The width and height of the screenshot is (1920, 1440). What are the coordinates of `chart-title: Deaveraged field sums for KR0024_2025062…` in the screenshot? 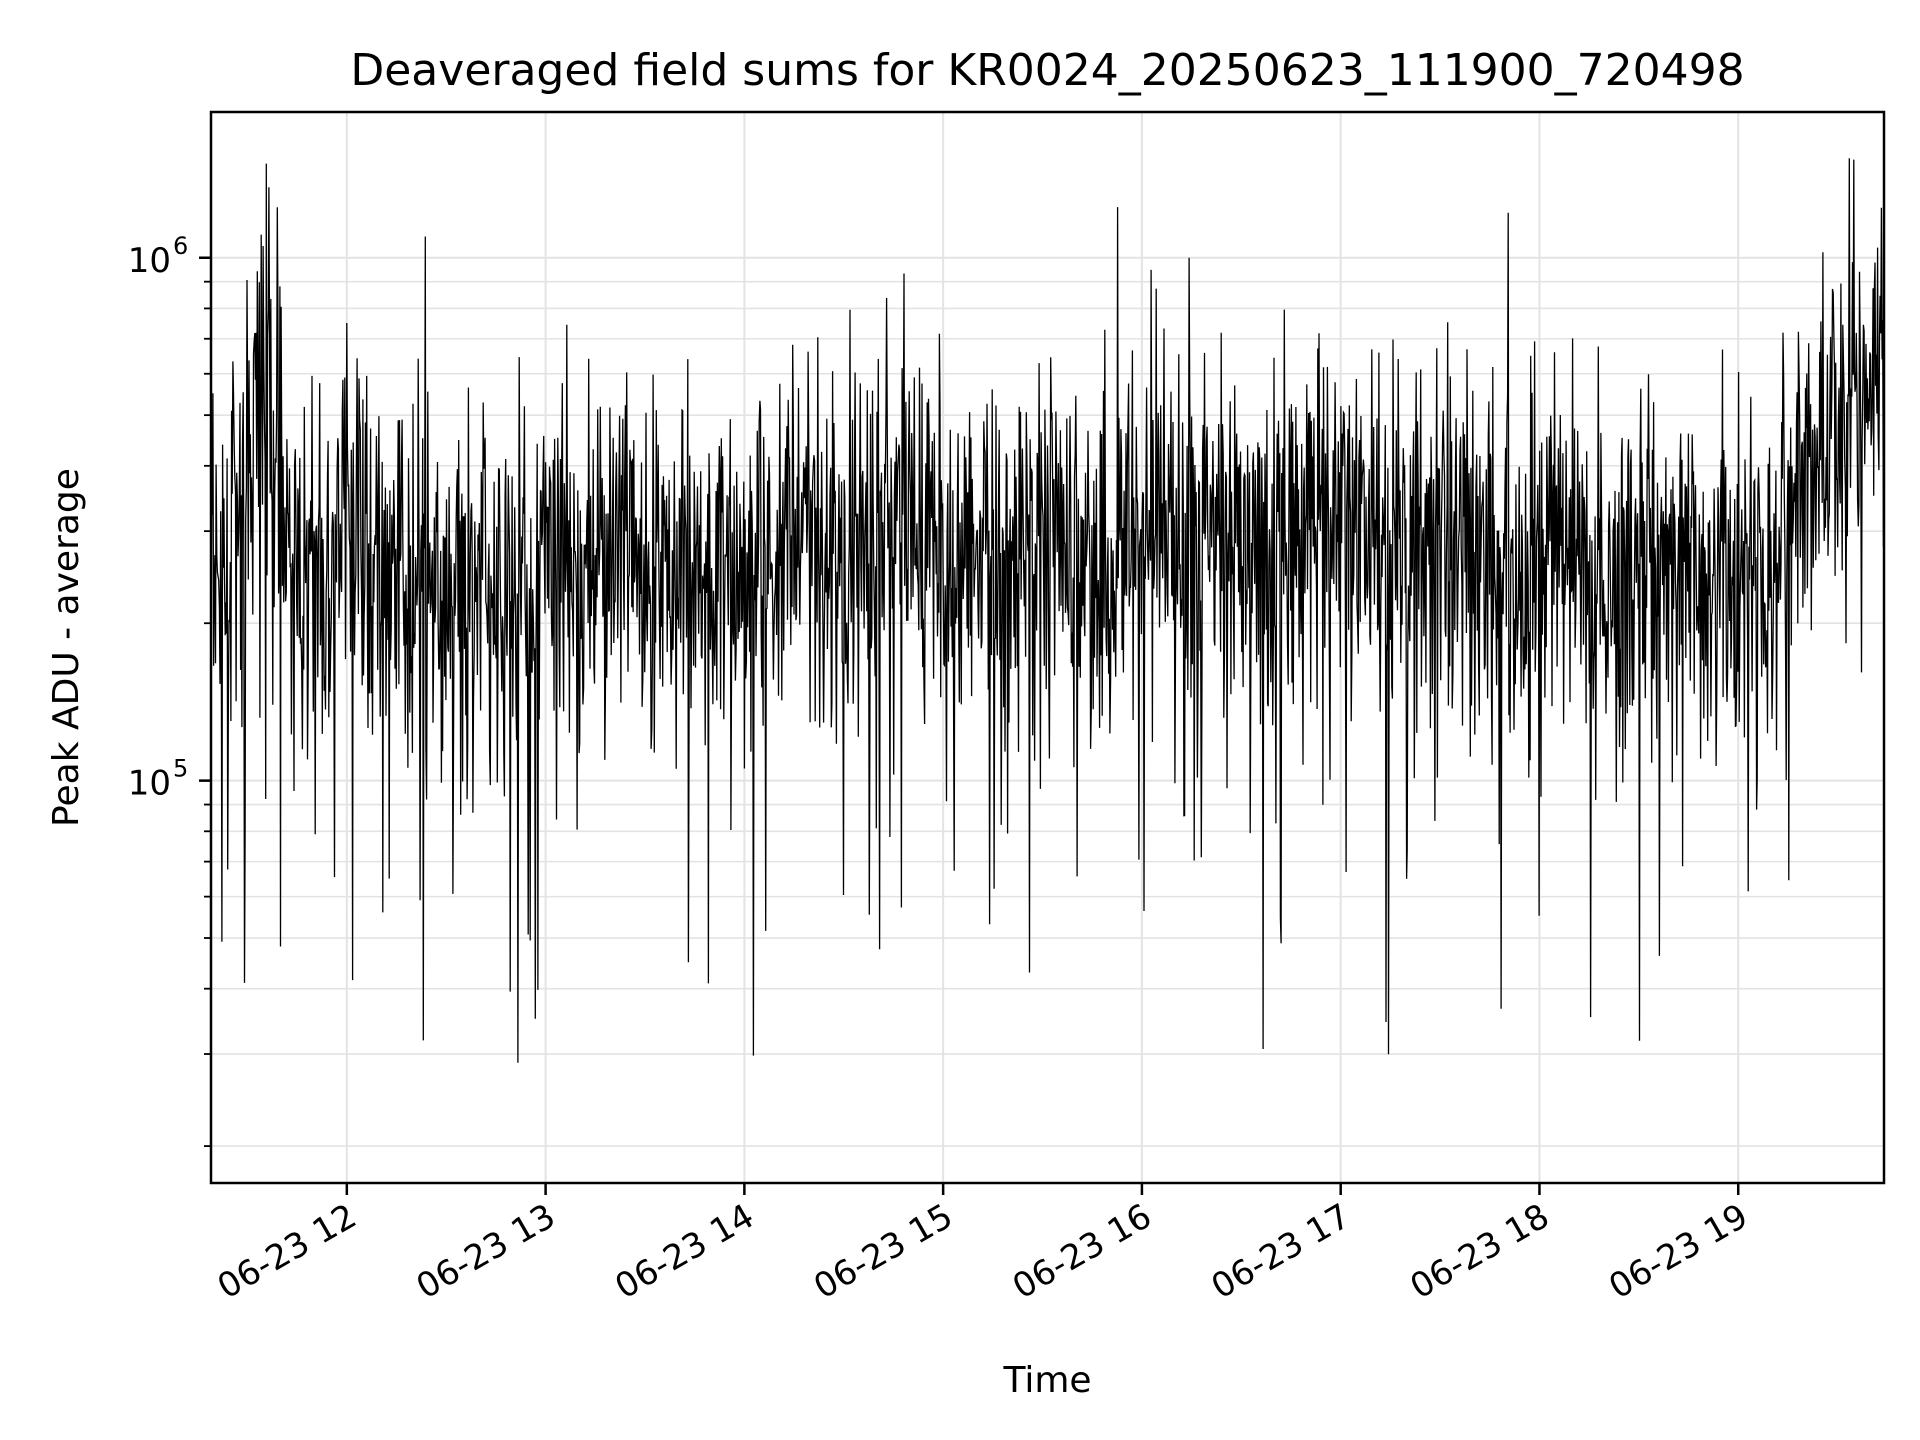 It's located at (1047, 70).